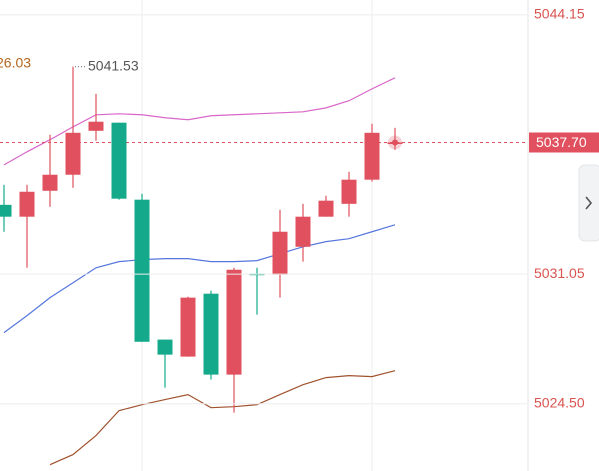  What do you see at coordinates (395, 142) in the screenshot?
I see `current-dot` at bounding box center [395, 142].